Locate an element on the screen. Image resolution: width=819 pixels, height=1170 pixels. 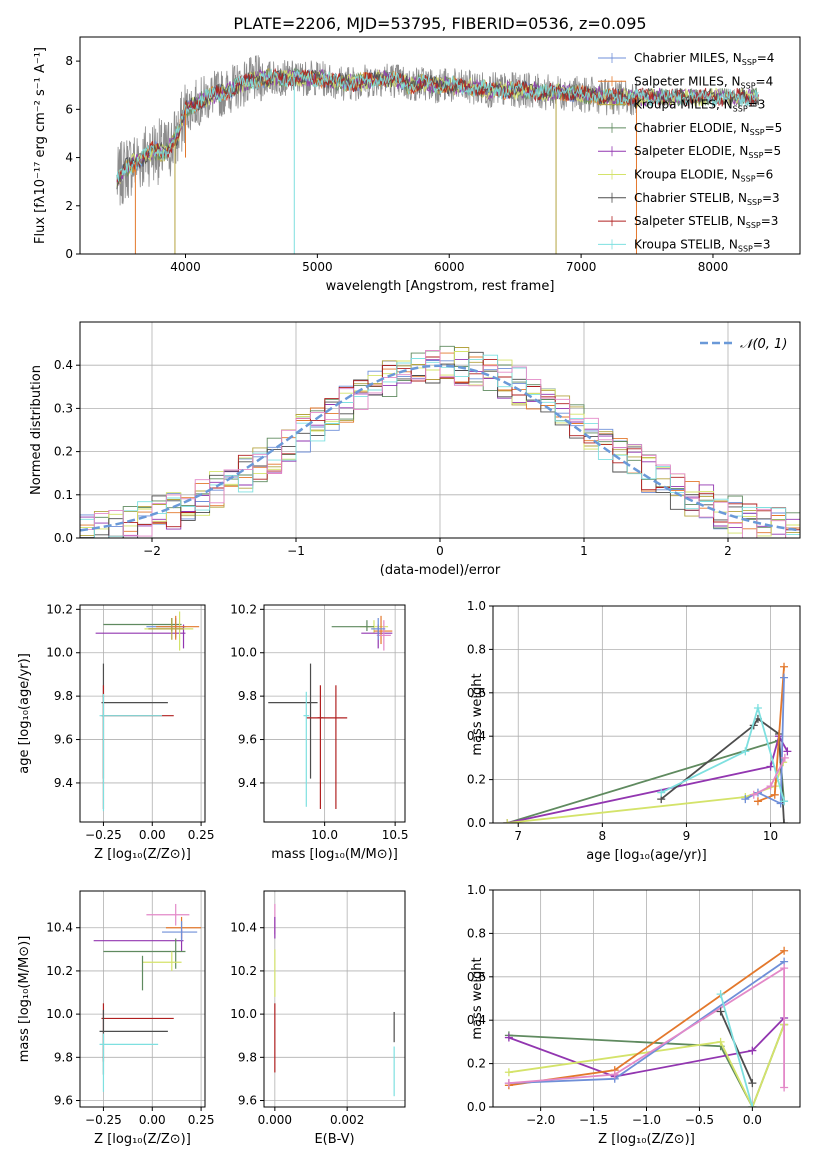
legend-entry: Salpeter STELIB, NSSP=3 is located at coordinates (706, 222).